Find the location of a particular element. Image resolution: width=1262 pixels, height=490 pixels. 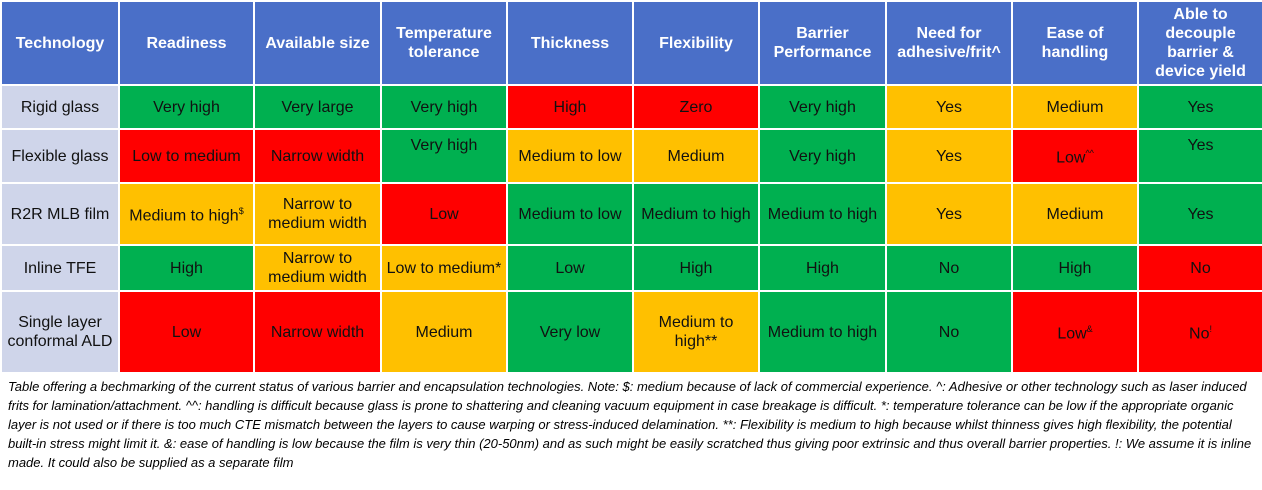

rating-cell: Zero is located at coordinates (696, 107).